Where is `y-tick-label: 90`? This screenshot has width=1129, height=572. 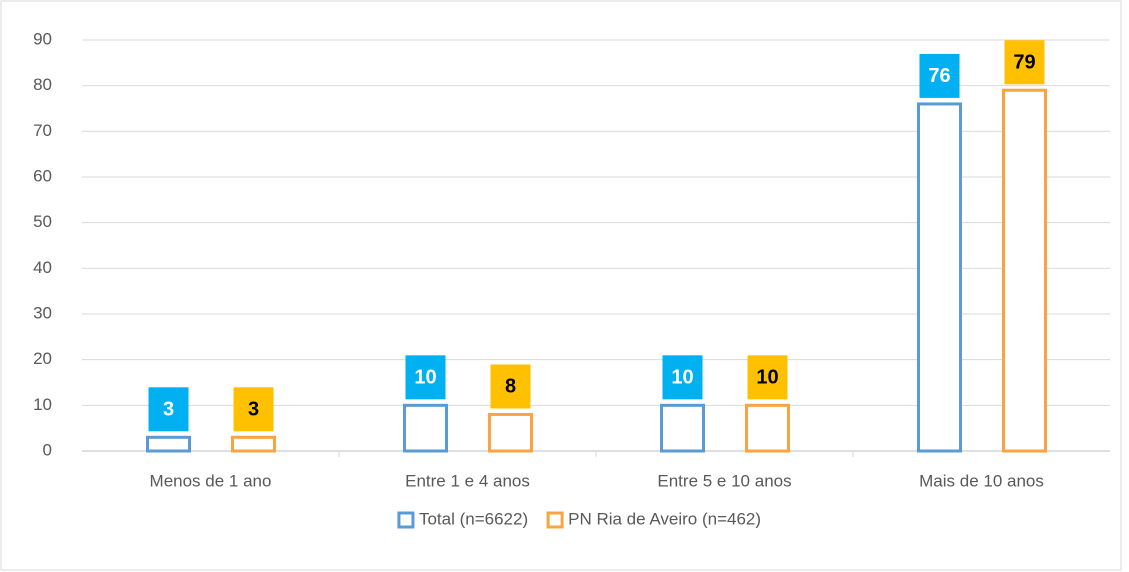 y-tick-label: 90 is located at coordinates (42, 38).